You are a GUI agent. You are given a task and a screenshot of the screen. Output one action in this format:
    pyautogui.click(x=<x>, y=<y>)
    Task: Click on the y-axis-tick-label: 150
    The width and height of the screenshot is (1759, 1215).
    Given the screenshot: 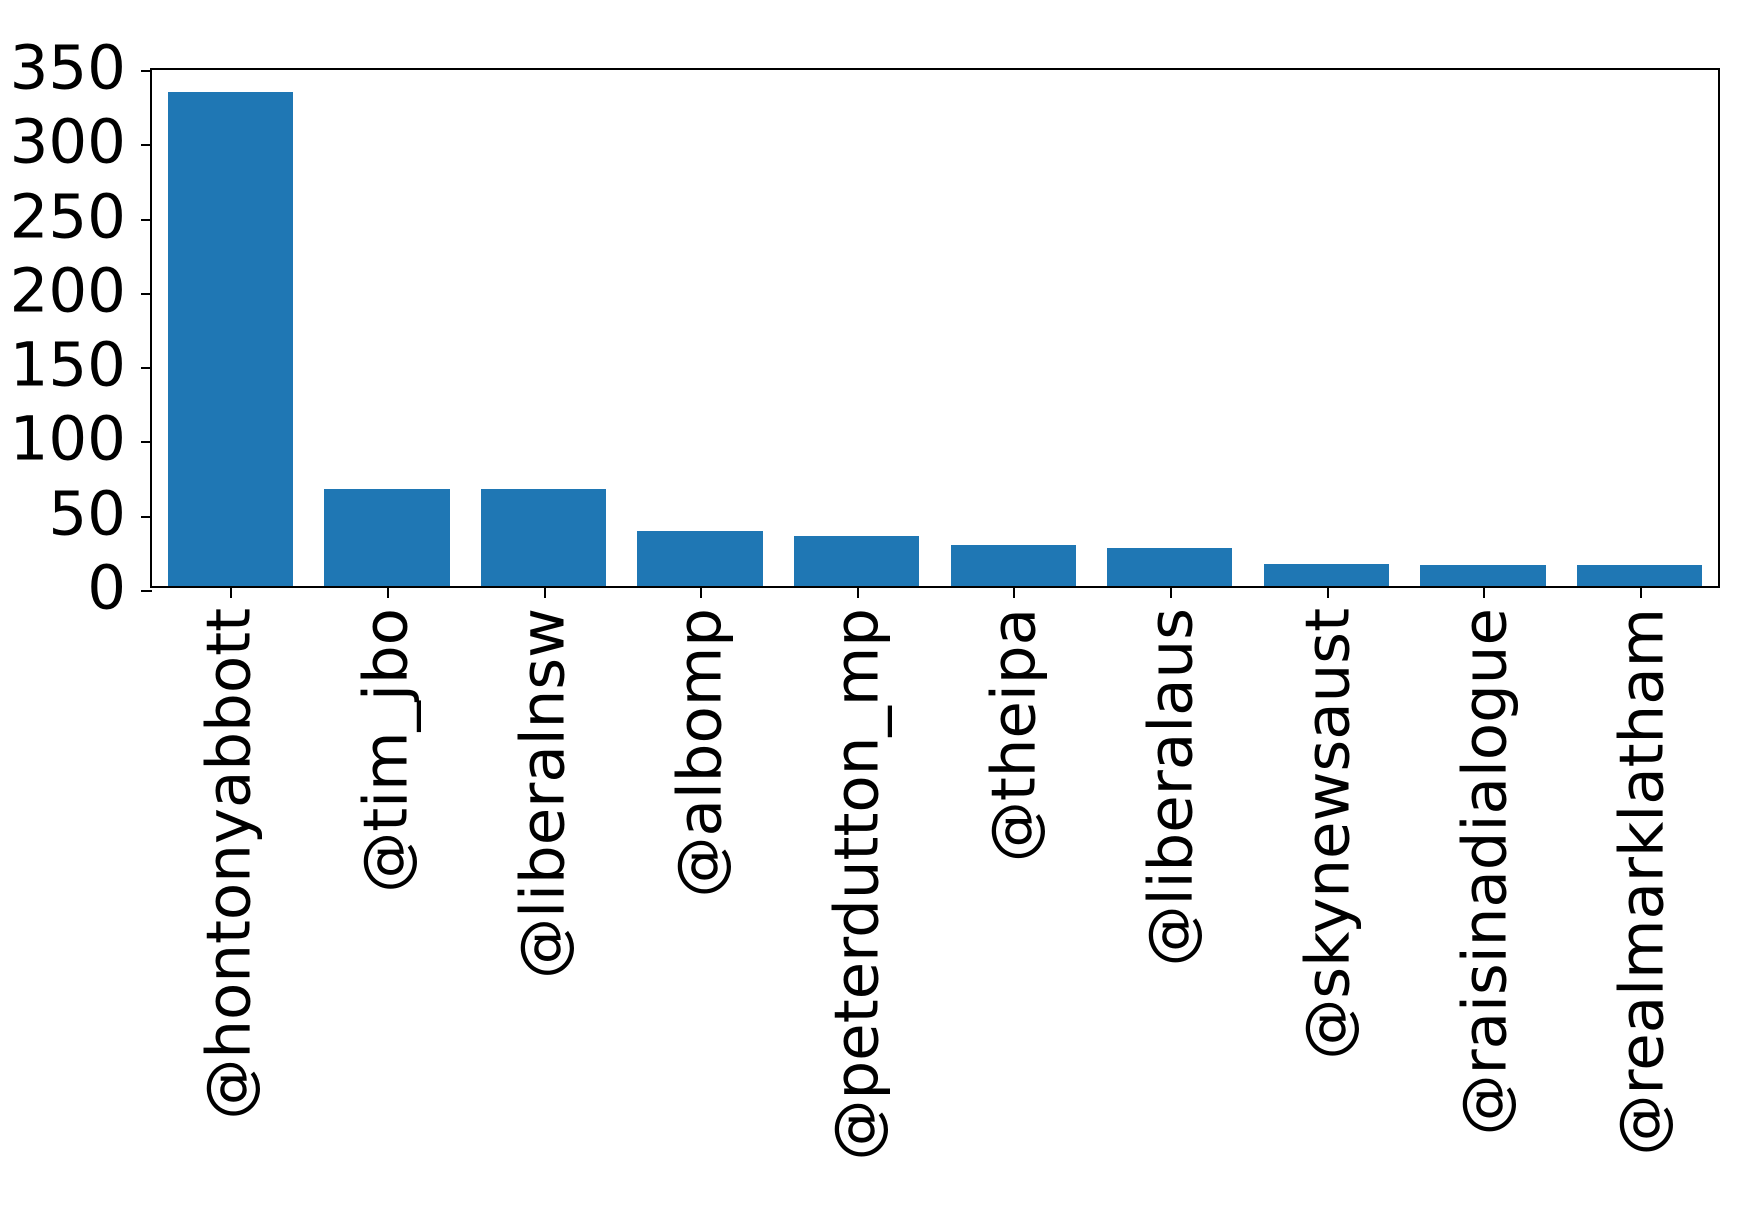 What is the action you would take?
    pyautogui.click(x=67, y=365)
    